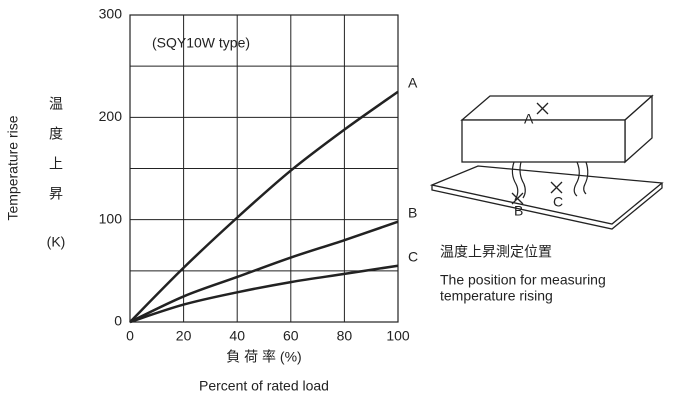 The width and height of the screenshot is (677, 403). Describe the element at coordinates (56, 104) in the screenshot. I see `y-label-ja: 温` at that location.